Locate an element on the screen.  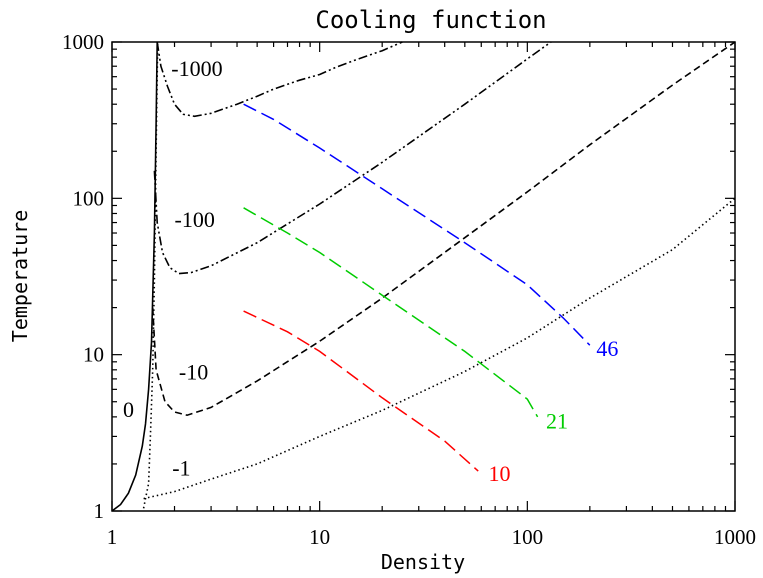
y-axis-label: Temperature is located at coordinates (20, 276).